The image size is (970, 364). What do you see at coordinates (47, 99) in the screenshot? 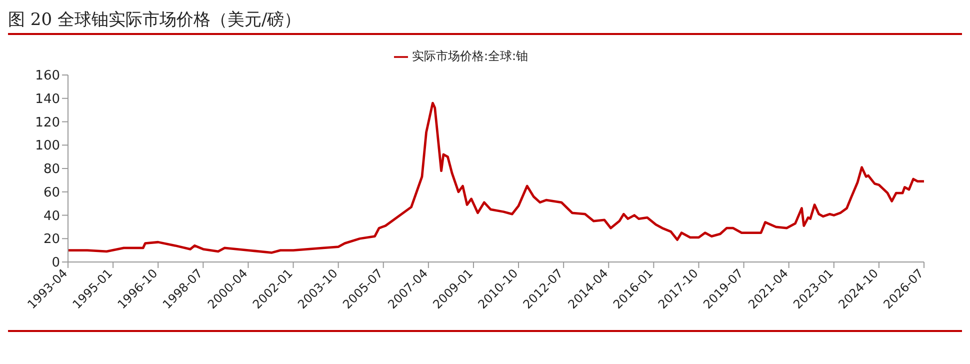
I see `y-tick-label: 140` at bounding box center [47, 99].